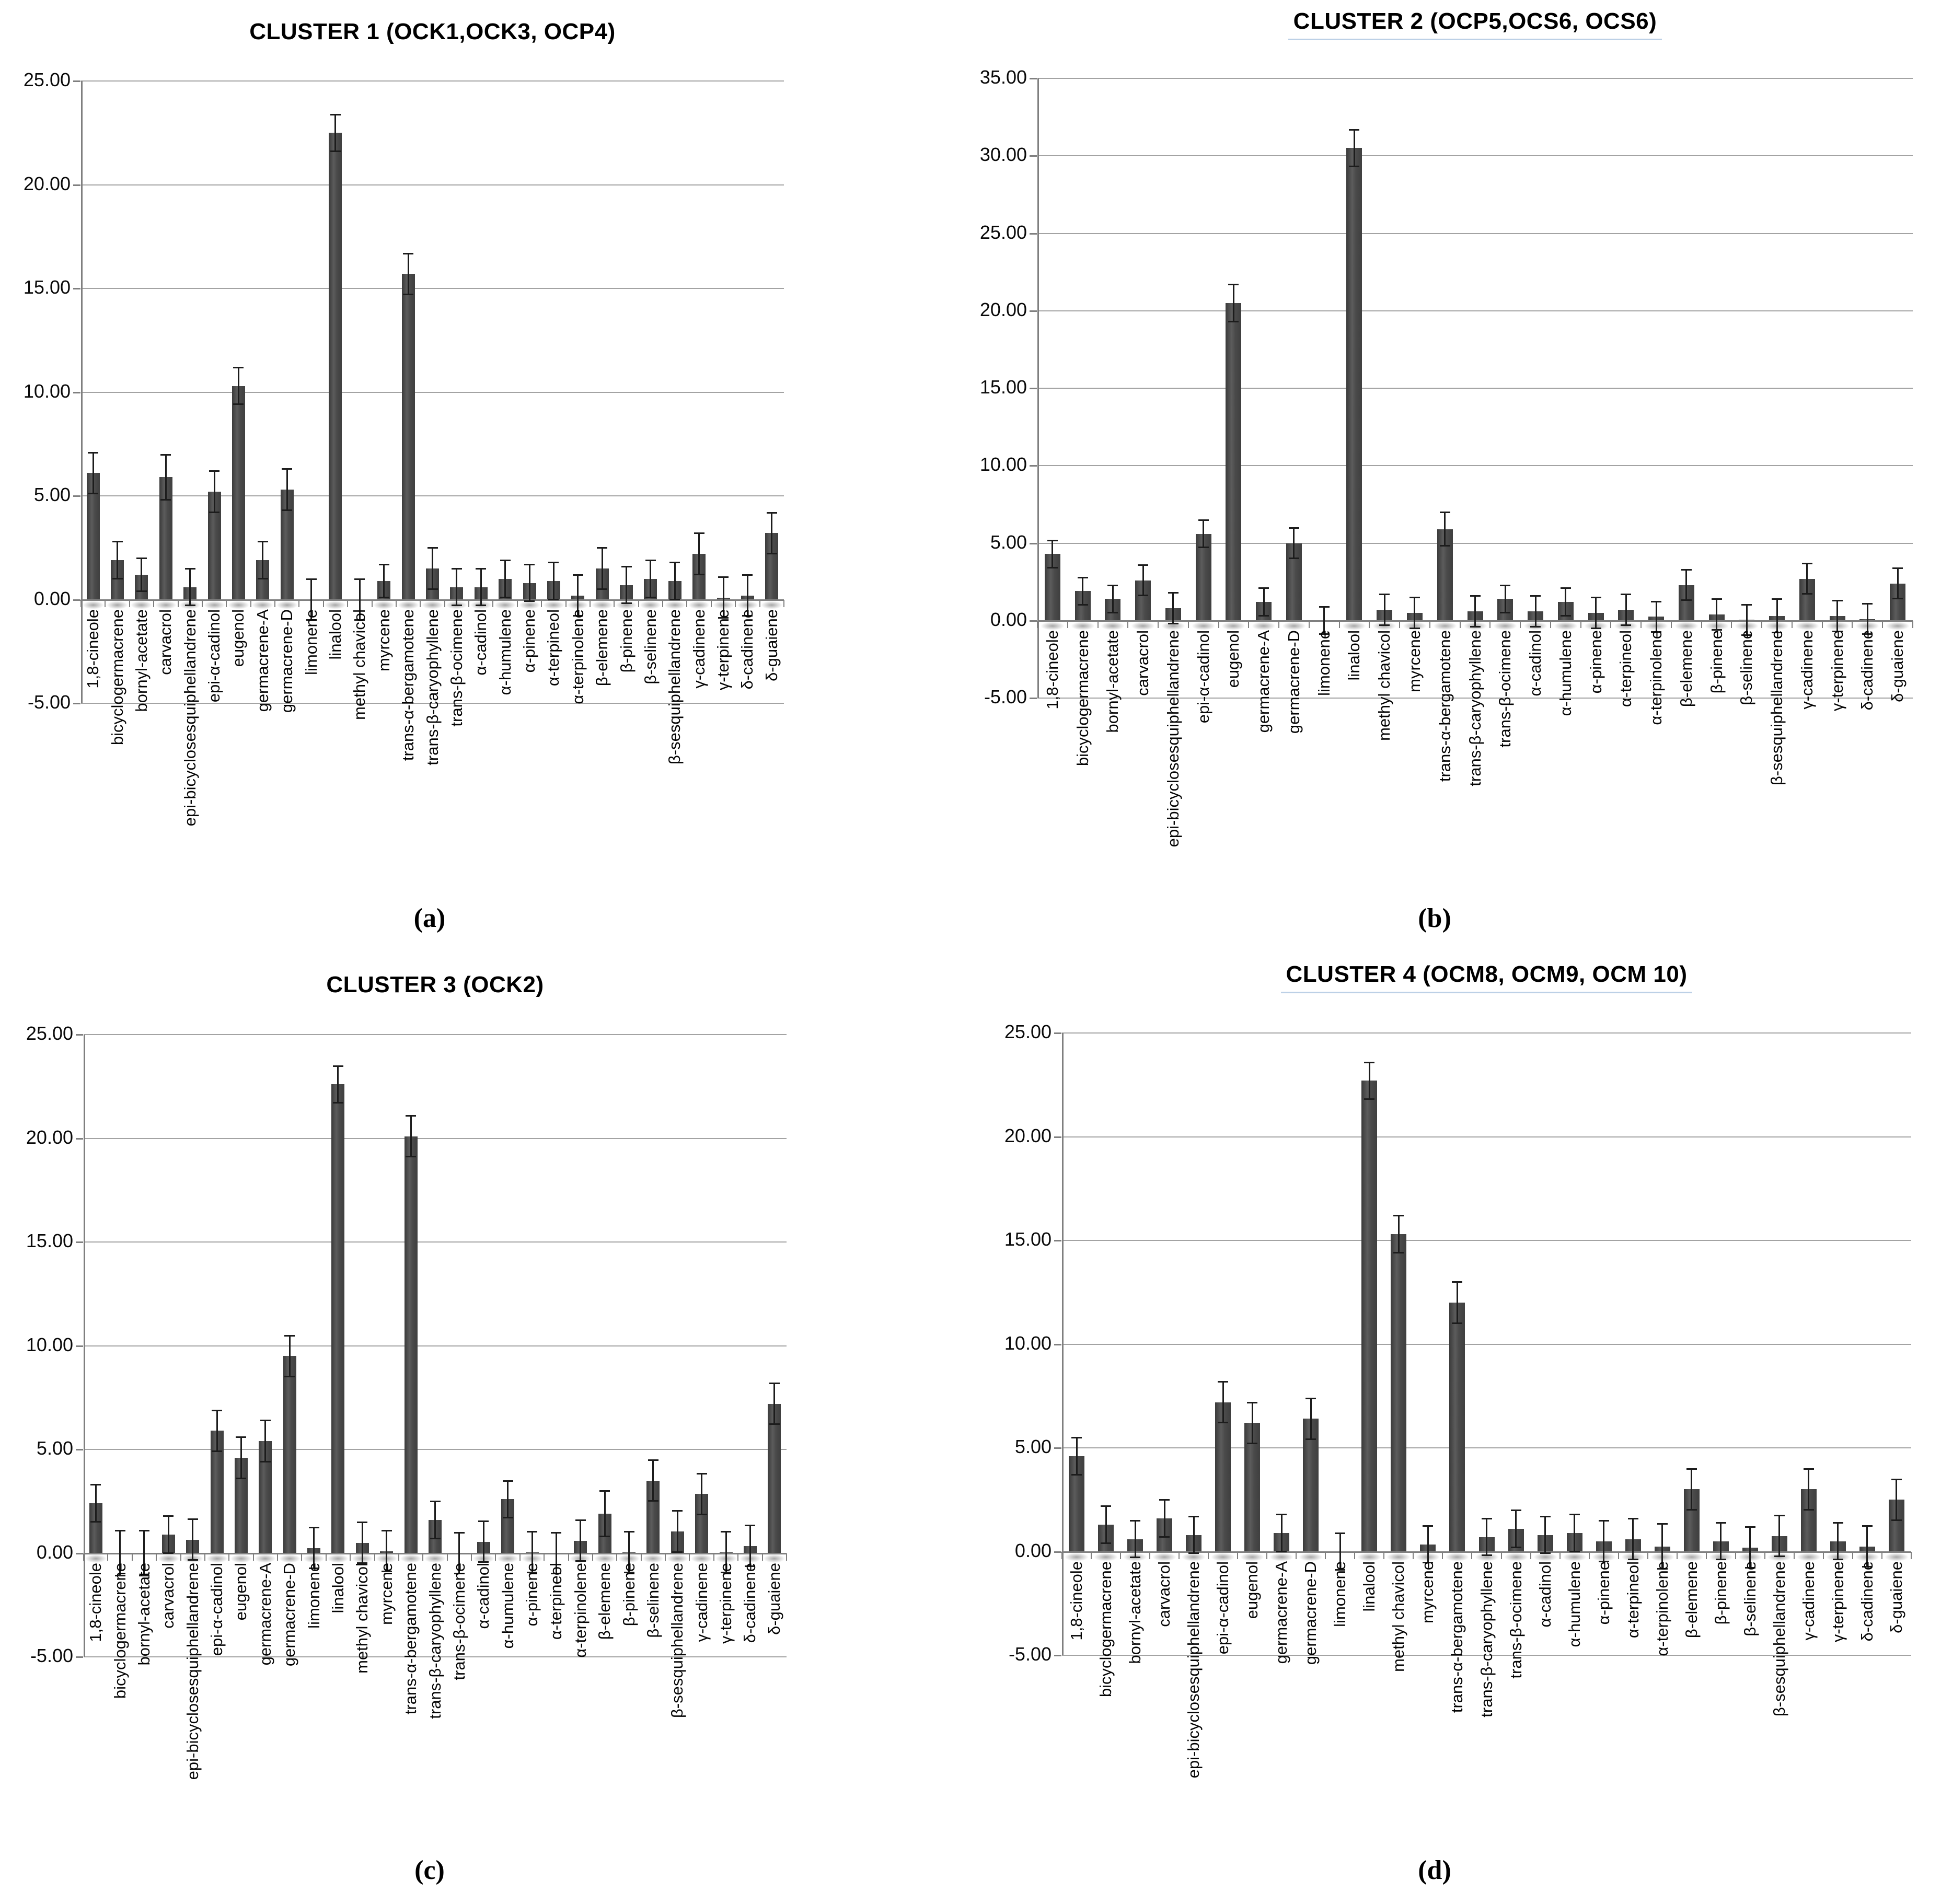  What do you see at coordinates (143, 1614) in the screenshot?
I see `x-axis-category-label: bornyl-acetate` at bounding box center [143, 1614].